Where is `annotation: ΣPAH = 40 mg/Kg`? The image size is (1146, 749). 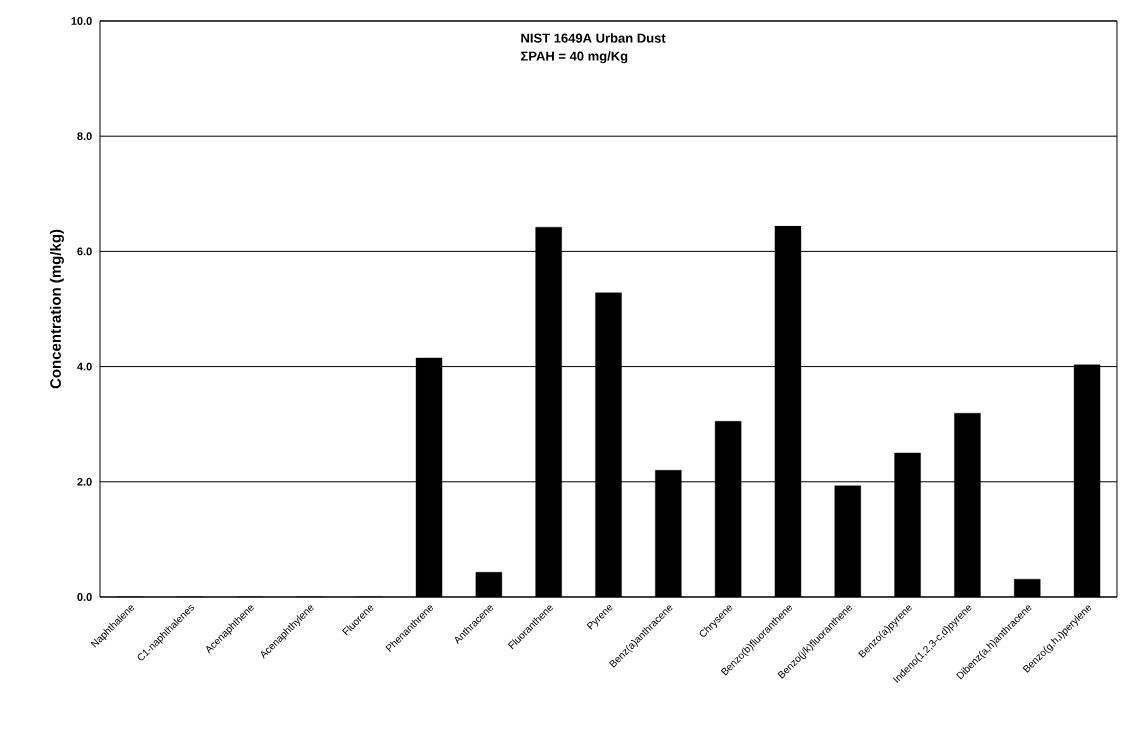
annotation: ΣPAH = 40 mg/Kg is located at coordinates (574, 57).